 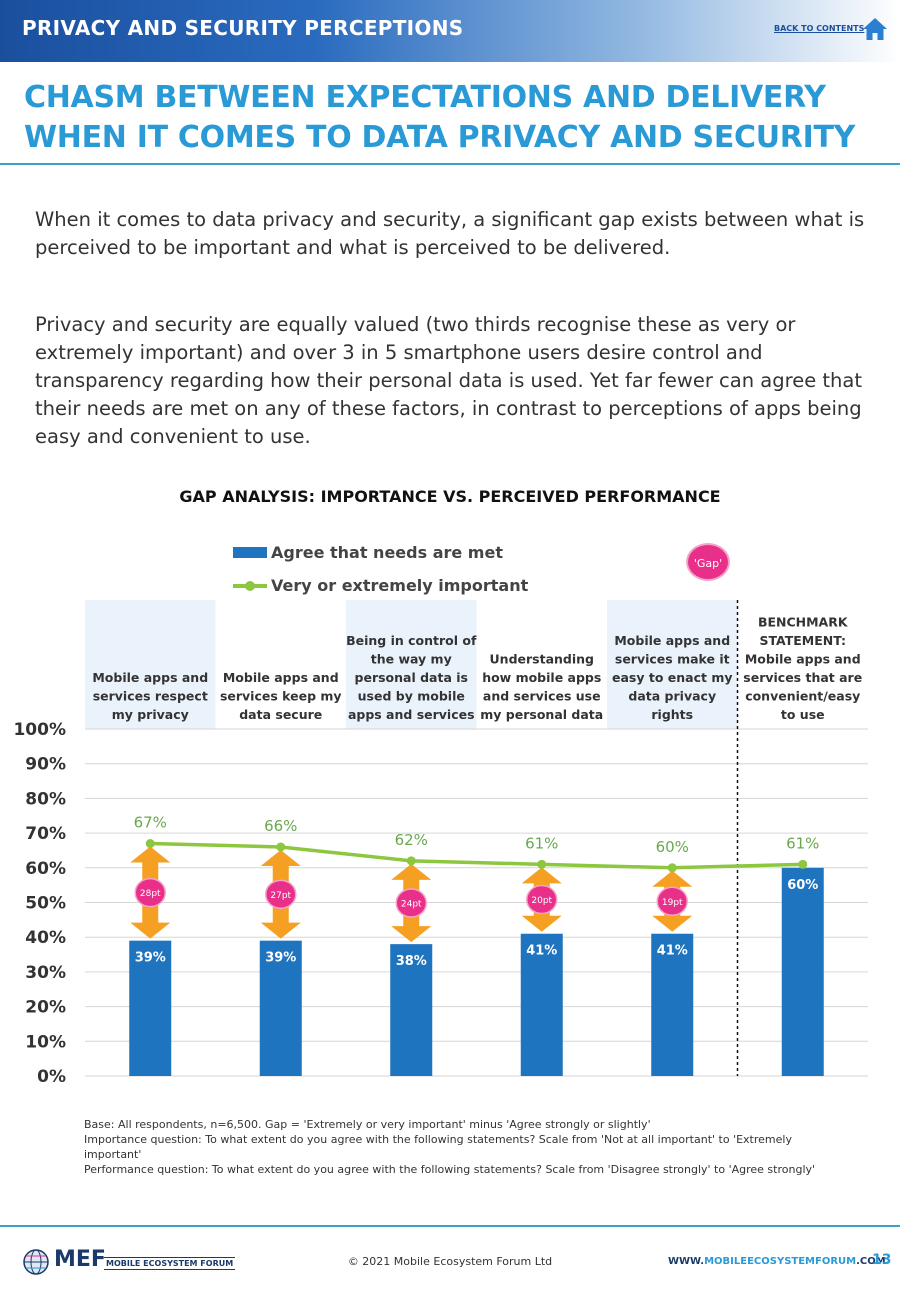 I want to click on category-label: used by mobile, so click(x=411, y=696).